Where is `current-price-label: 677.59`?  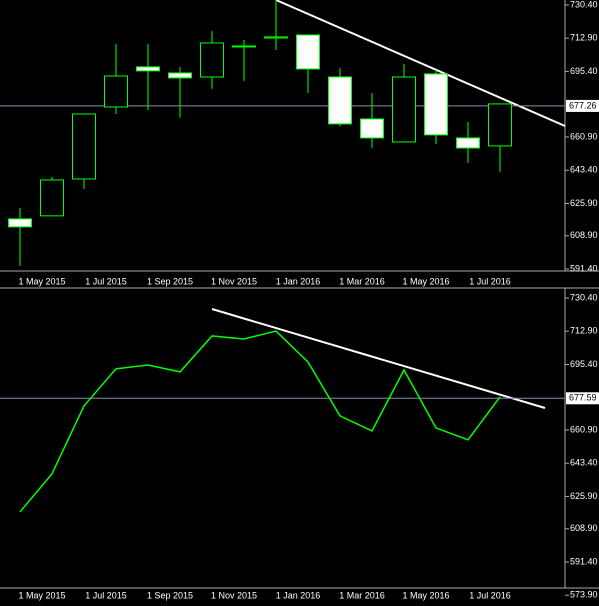 current-price-label: 677.59 is located at coordinates (583, 398).